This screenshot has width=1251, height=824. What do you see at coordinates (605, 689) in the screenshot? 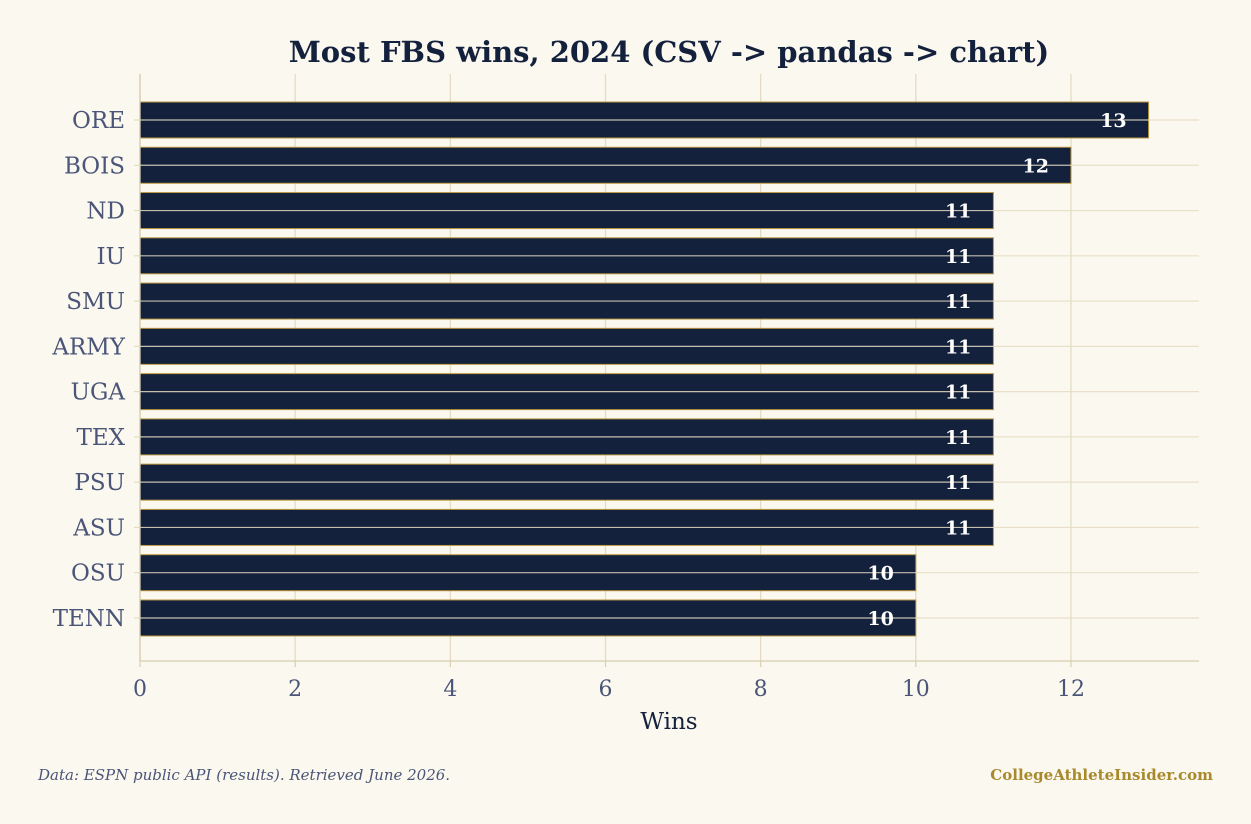
I see `x-tick-label: 6` at bounding box center [605, 689].